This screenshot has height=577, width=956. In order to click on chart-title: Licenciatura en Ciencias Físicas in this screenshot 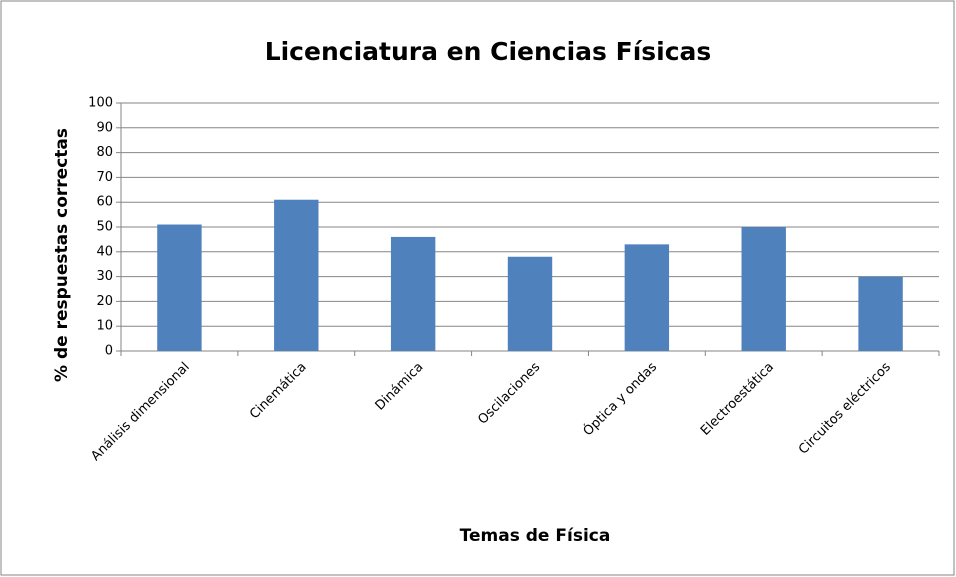, I will do `click(488, 51)`.